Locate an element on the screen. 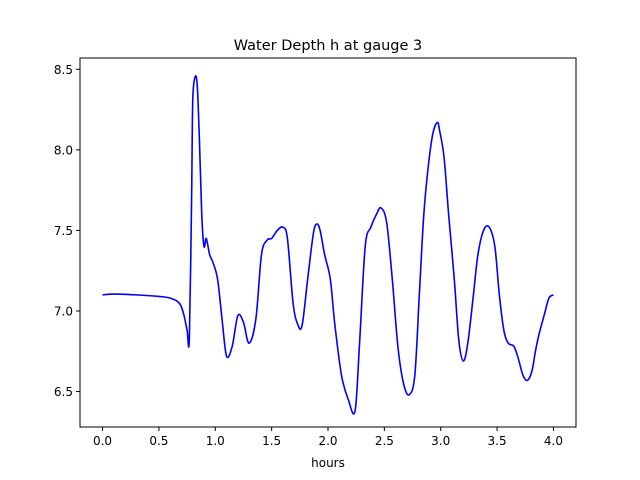 The width and height of the screenshot is (640, 480). x-tick-label: 2.0 is located at coordinates (327, 441).